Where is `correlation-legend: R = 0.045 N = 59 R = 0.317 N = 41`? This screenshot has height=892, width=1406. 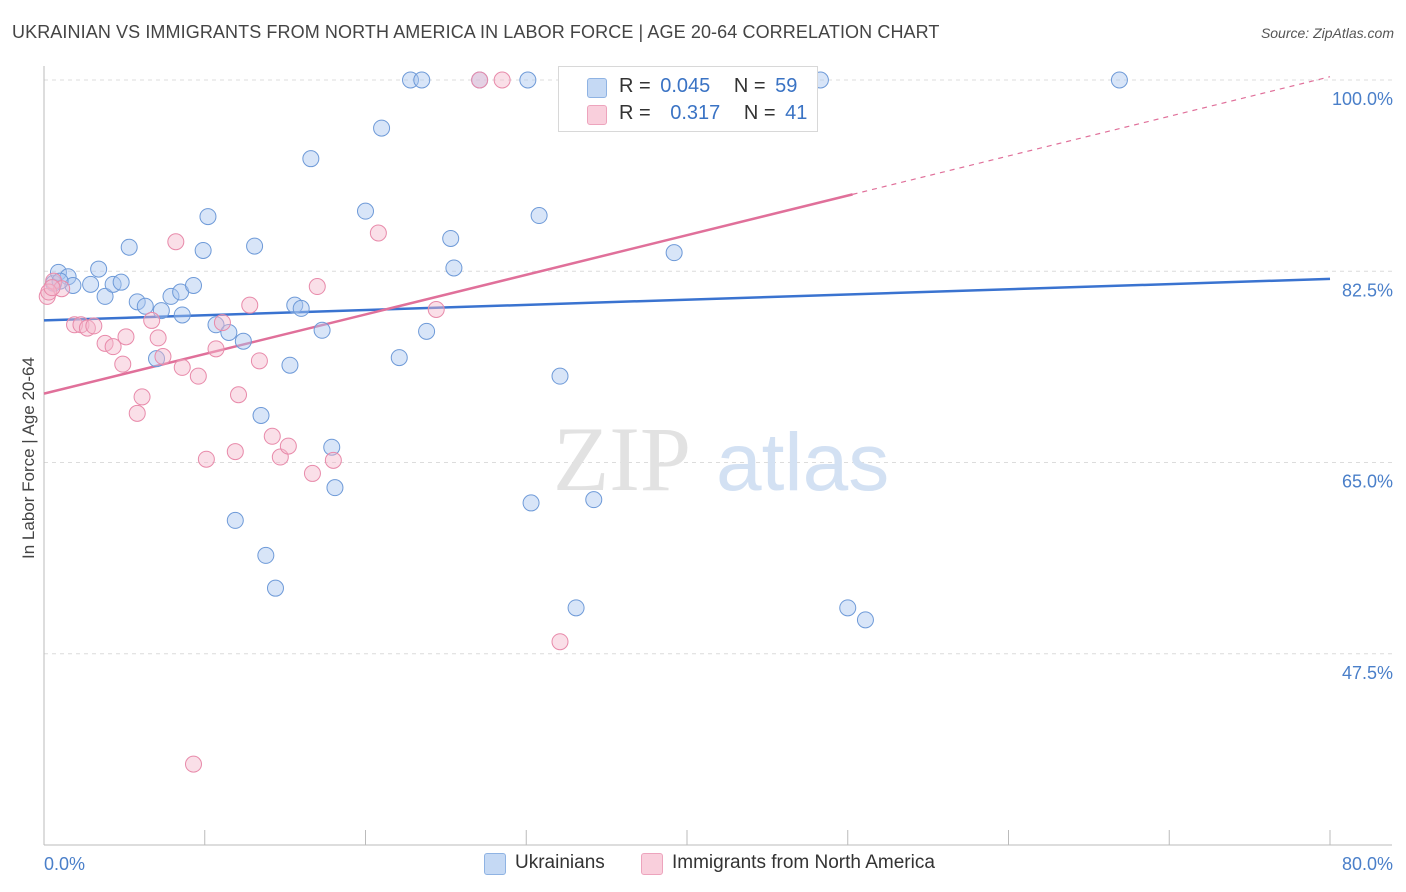
correlation-legend: R = 0.045 N = 59 R = 0.317 N = 41 is located at coordinates (688, 99).